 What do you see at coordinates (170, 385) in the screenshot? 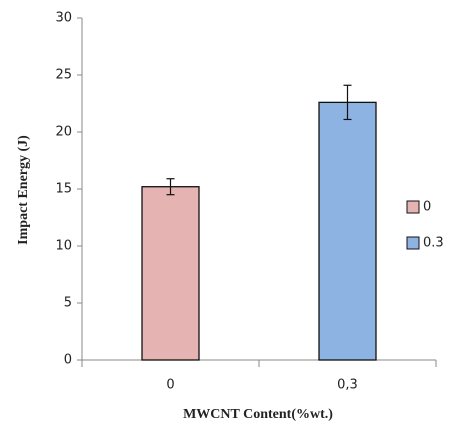
I see `x-tick-label: 0` at bounding box center [170, 385].